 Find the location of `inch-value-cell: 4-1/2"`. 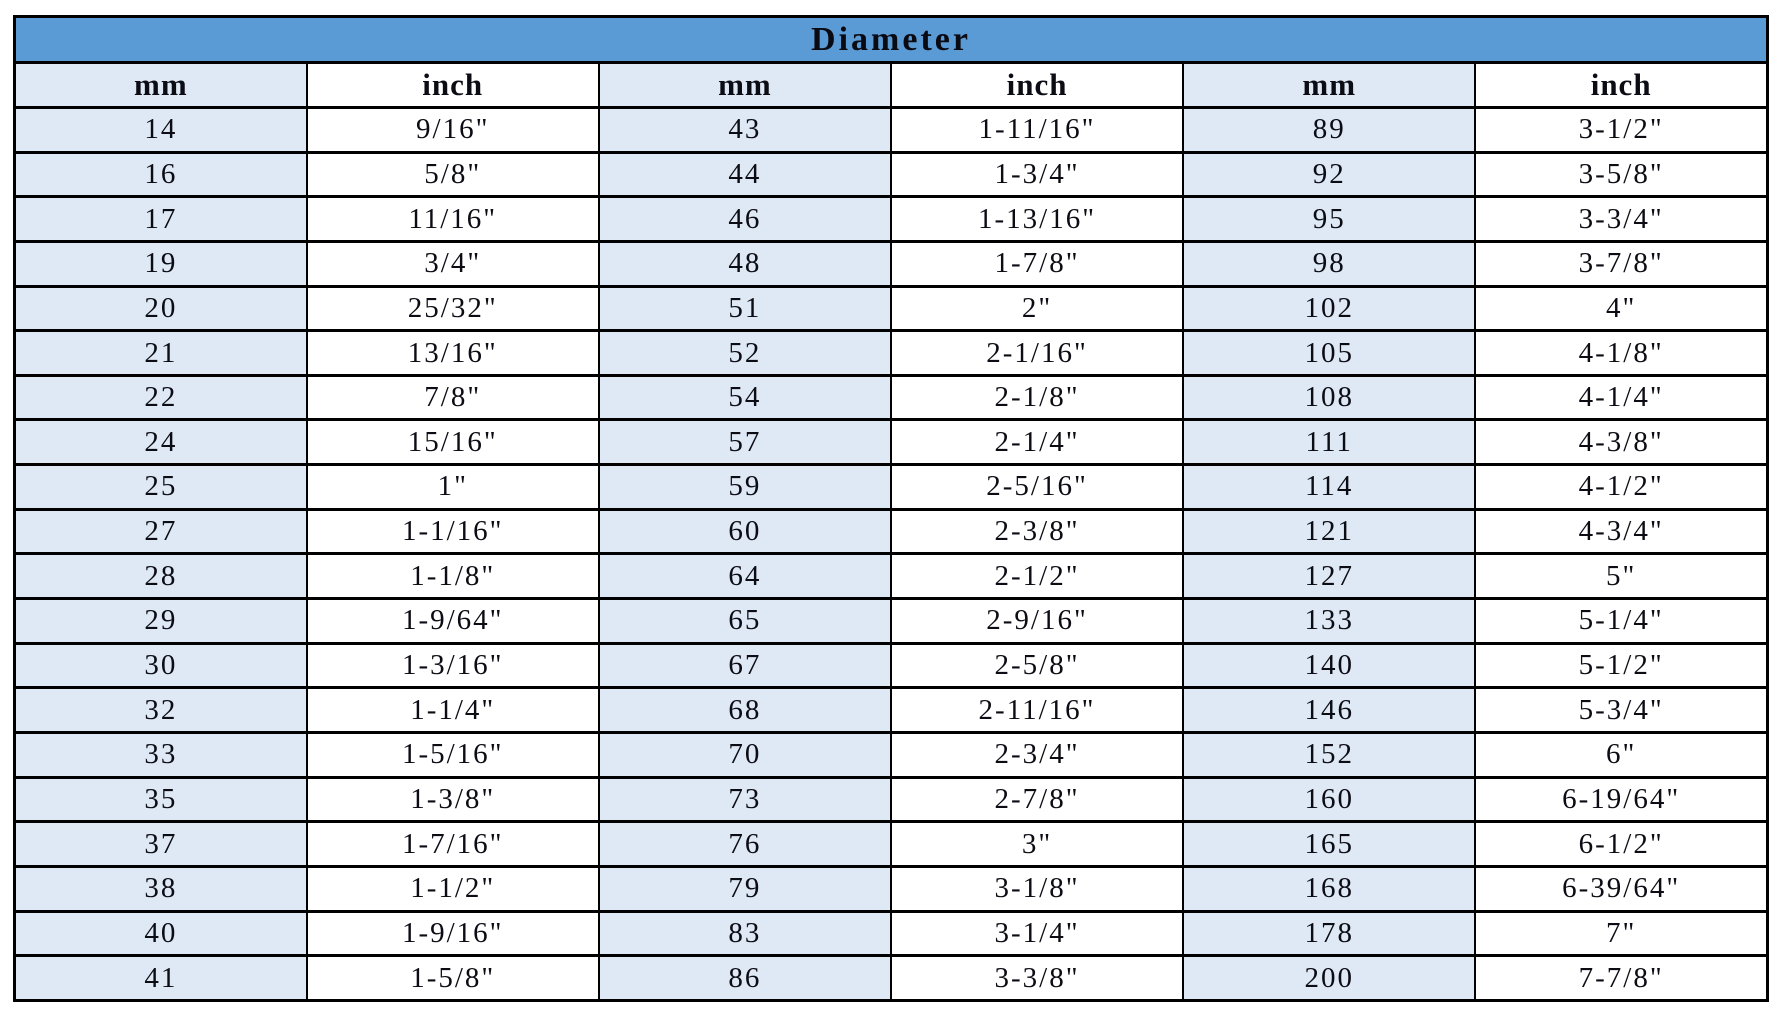

inch-value-cell: 4-1/2" is located at coordinates (1621, 487).